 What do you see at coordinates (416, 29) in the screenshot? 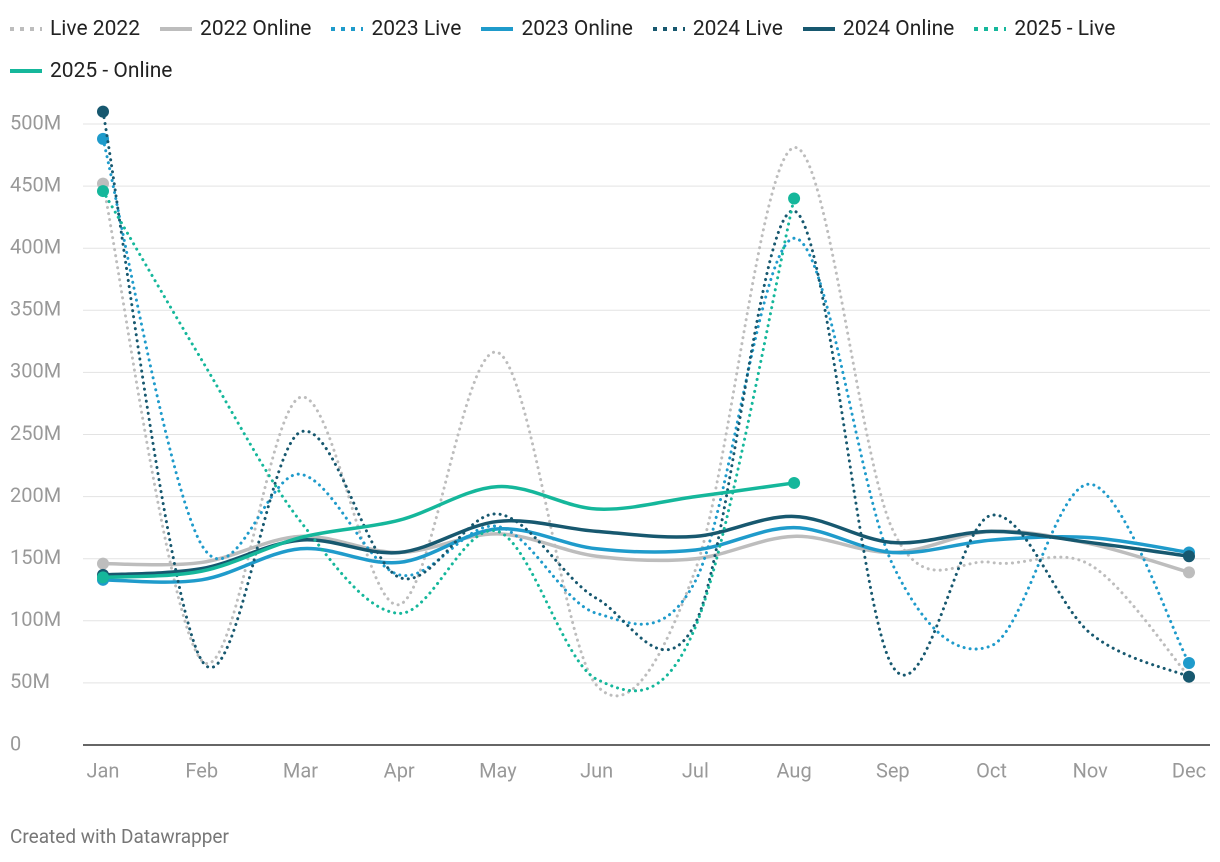
I see `legend-label: 2023 Live` at bounding box center [416, 29].